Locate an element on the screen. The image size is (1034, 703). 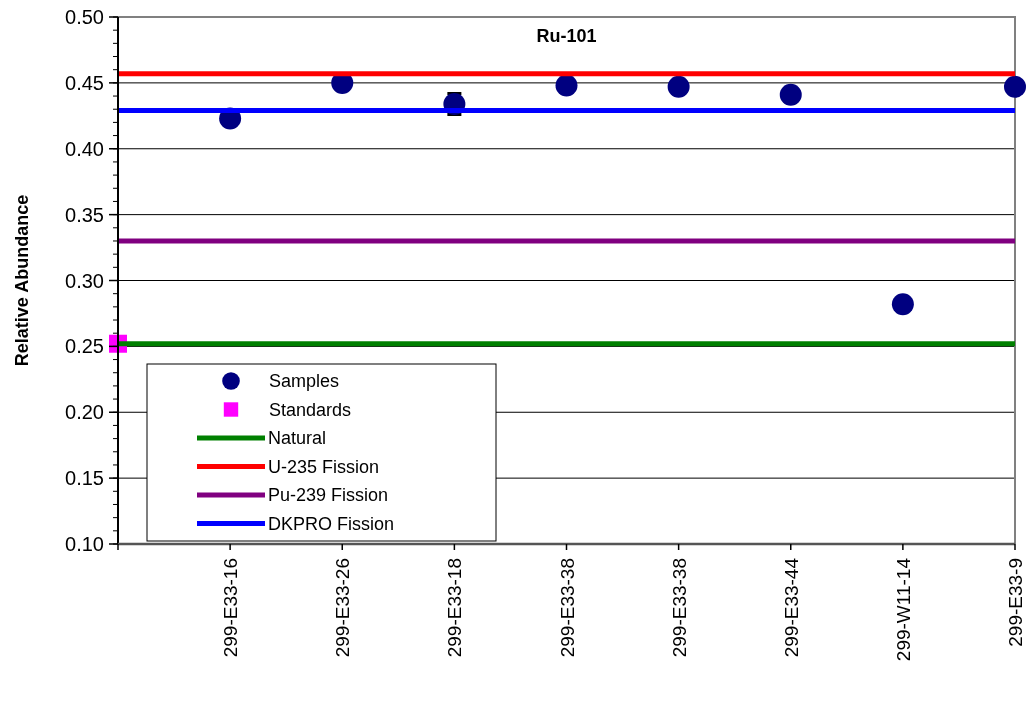
y-axis-title: Relative Abundance is located at coordinates (22, 280).